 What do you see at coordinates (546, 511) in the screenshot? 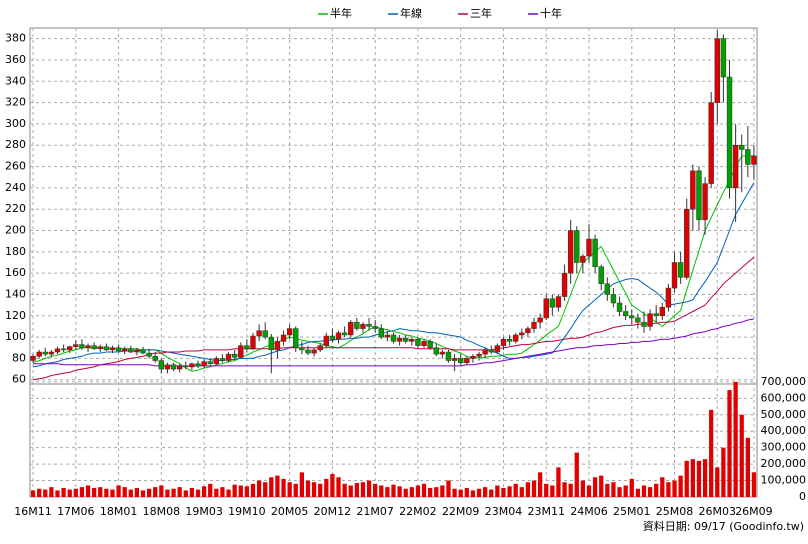
I see `x-tick-label: 23M11` at bounding box center [546, 511].